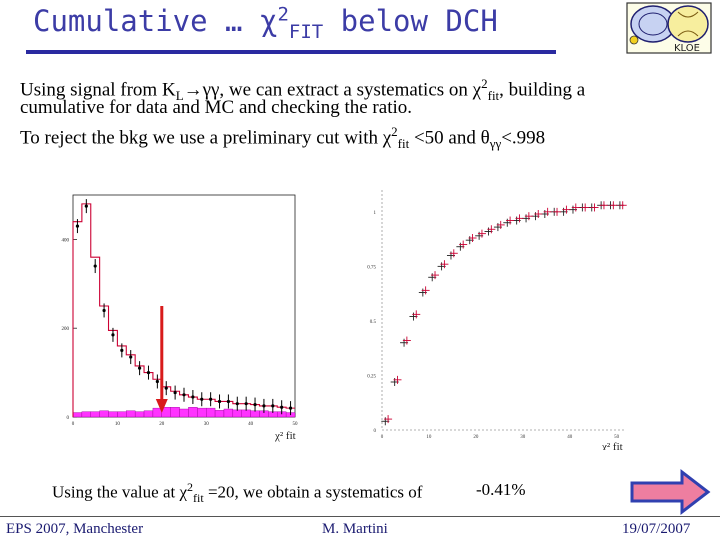  I want to click on slide-title: Cumulative … χ2FIT below DCH, so click(265, 22).